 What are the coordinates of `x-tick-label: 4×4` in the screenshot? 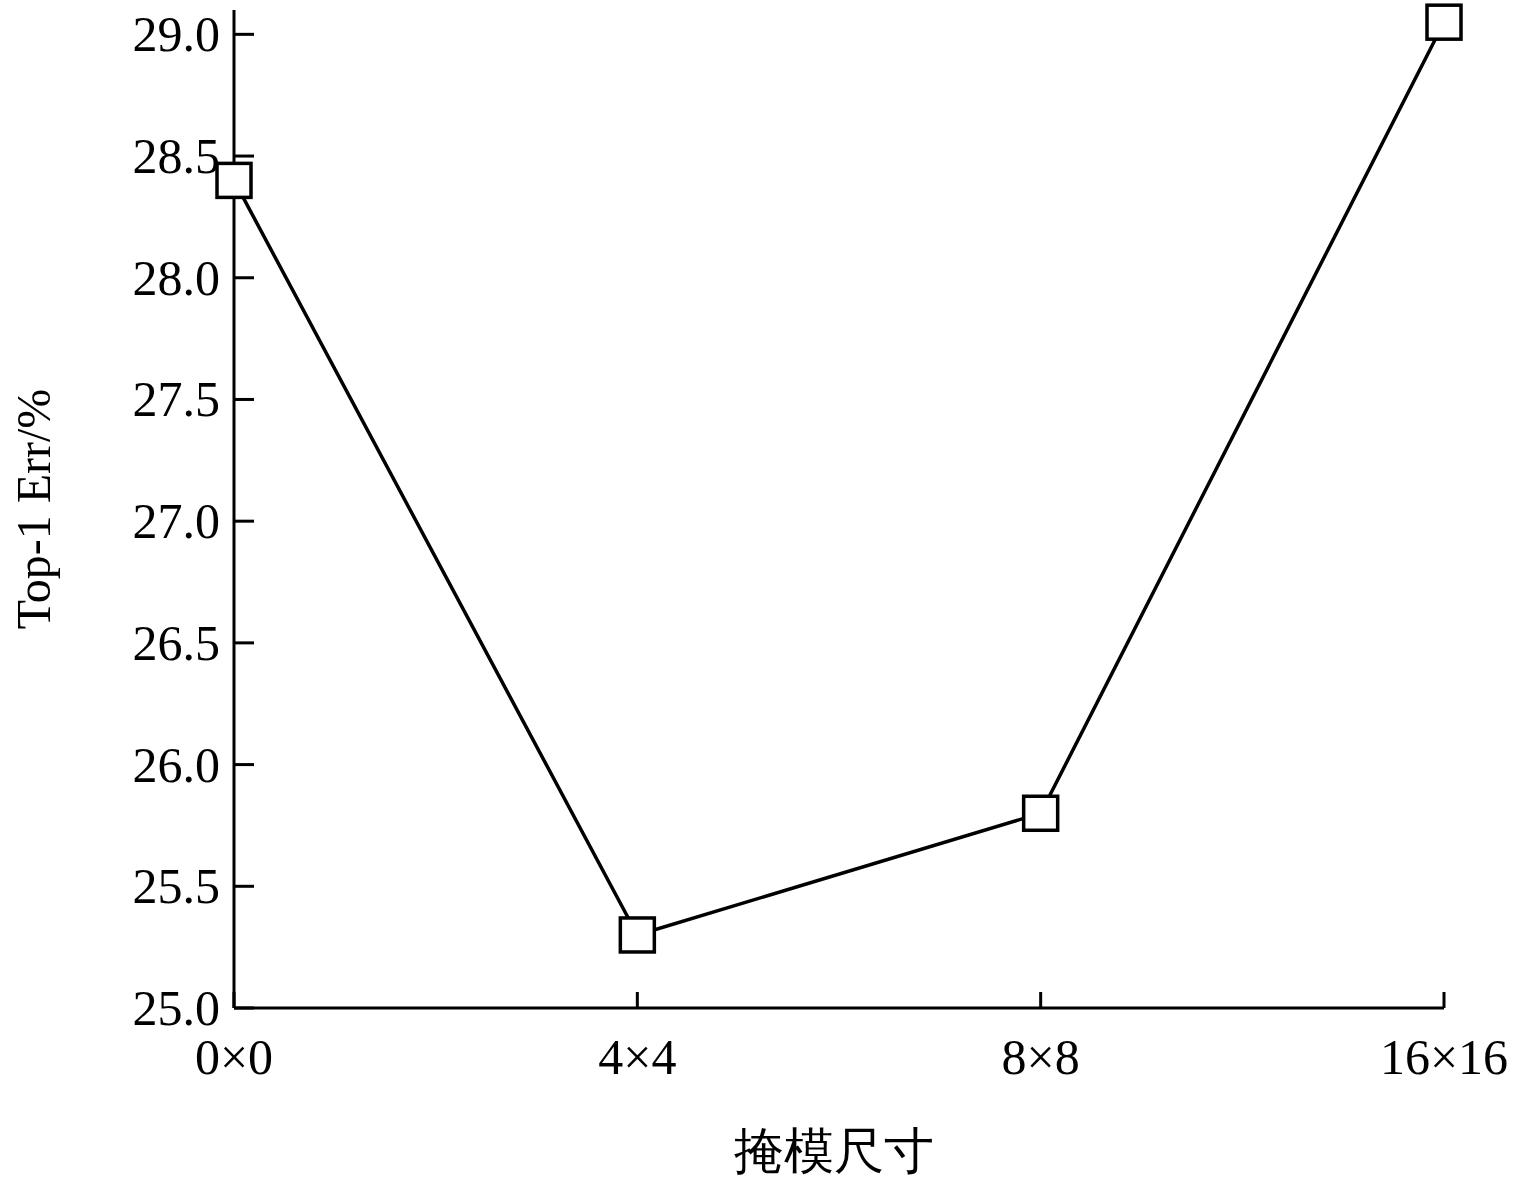 It's located at (637, 1057).